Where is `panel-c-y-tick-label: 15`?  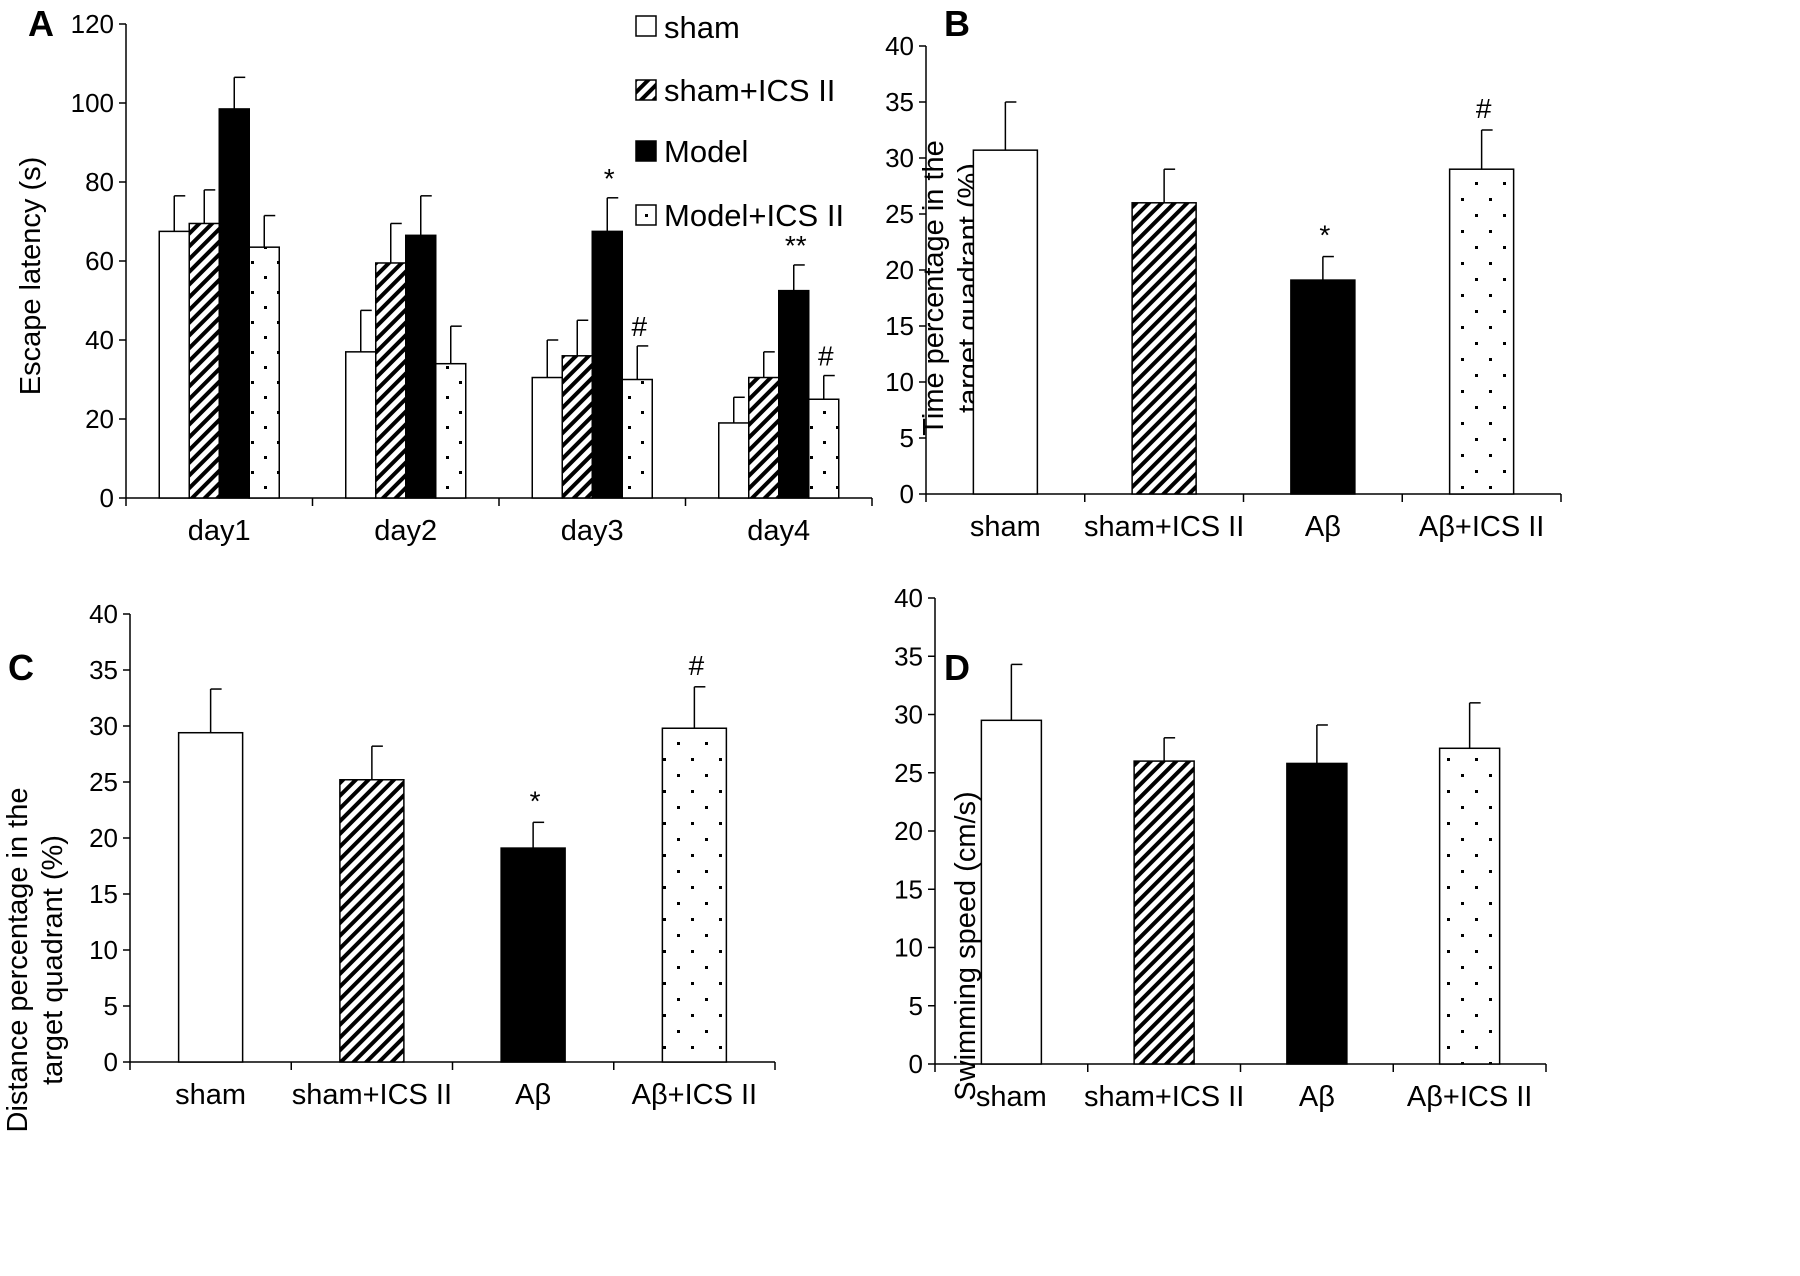 panel-c-y-tick-label: 15 is located at coordinates (103, 894).